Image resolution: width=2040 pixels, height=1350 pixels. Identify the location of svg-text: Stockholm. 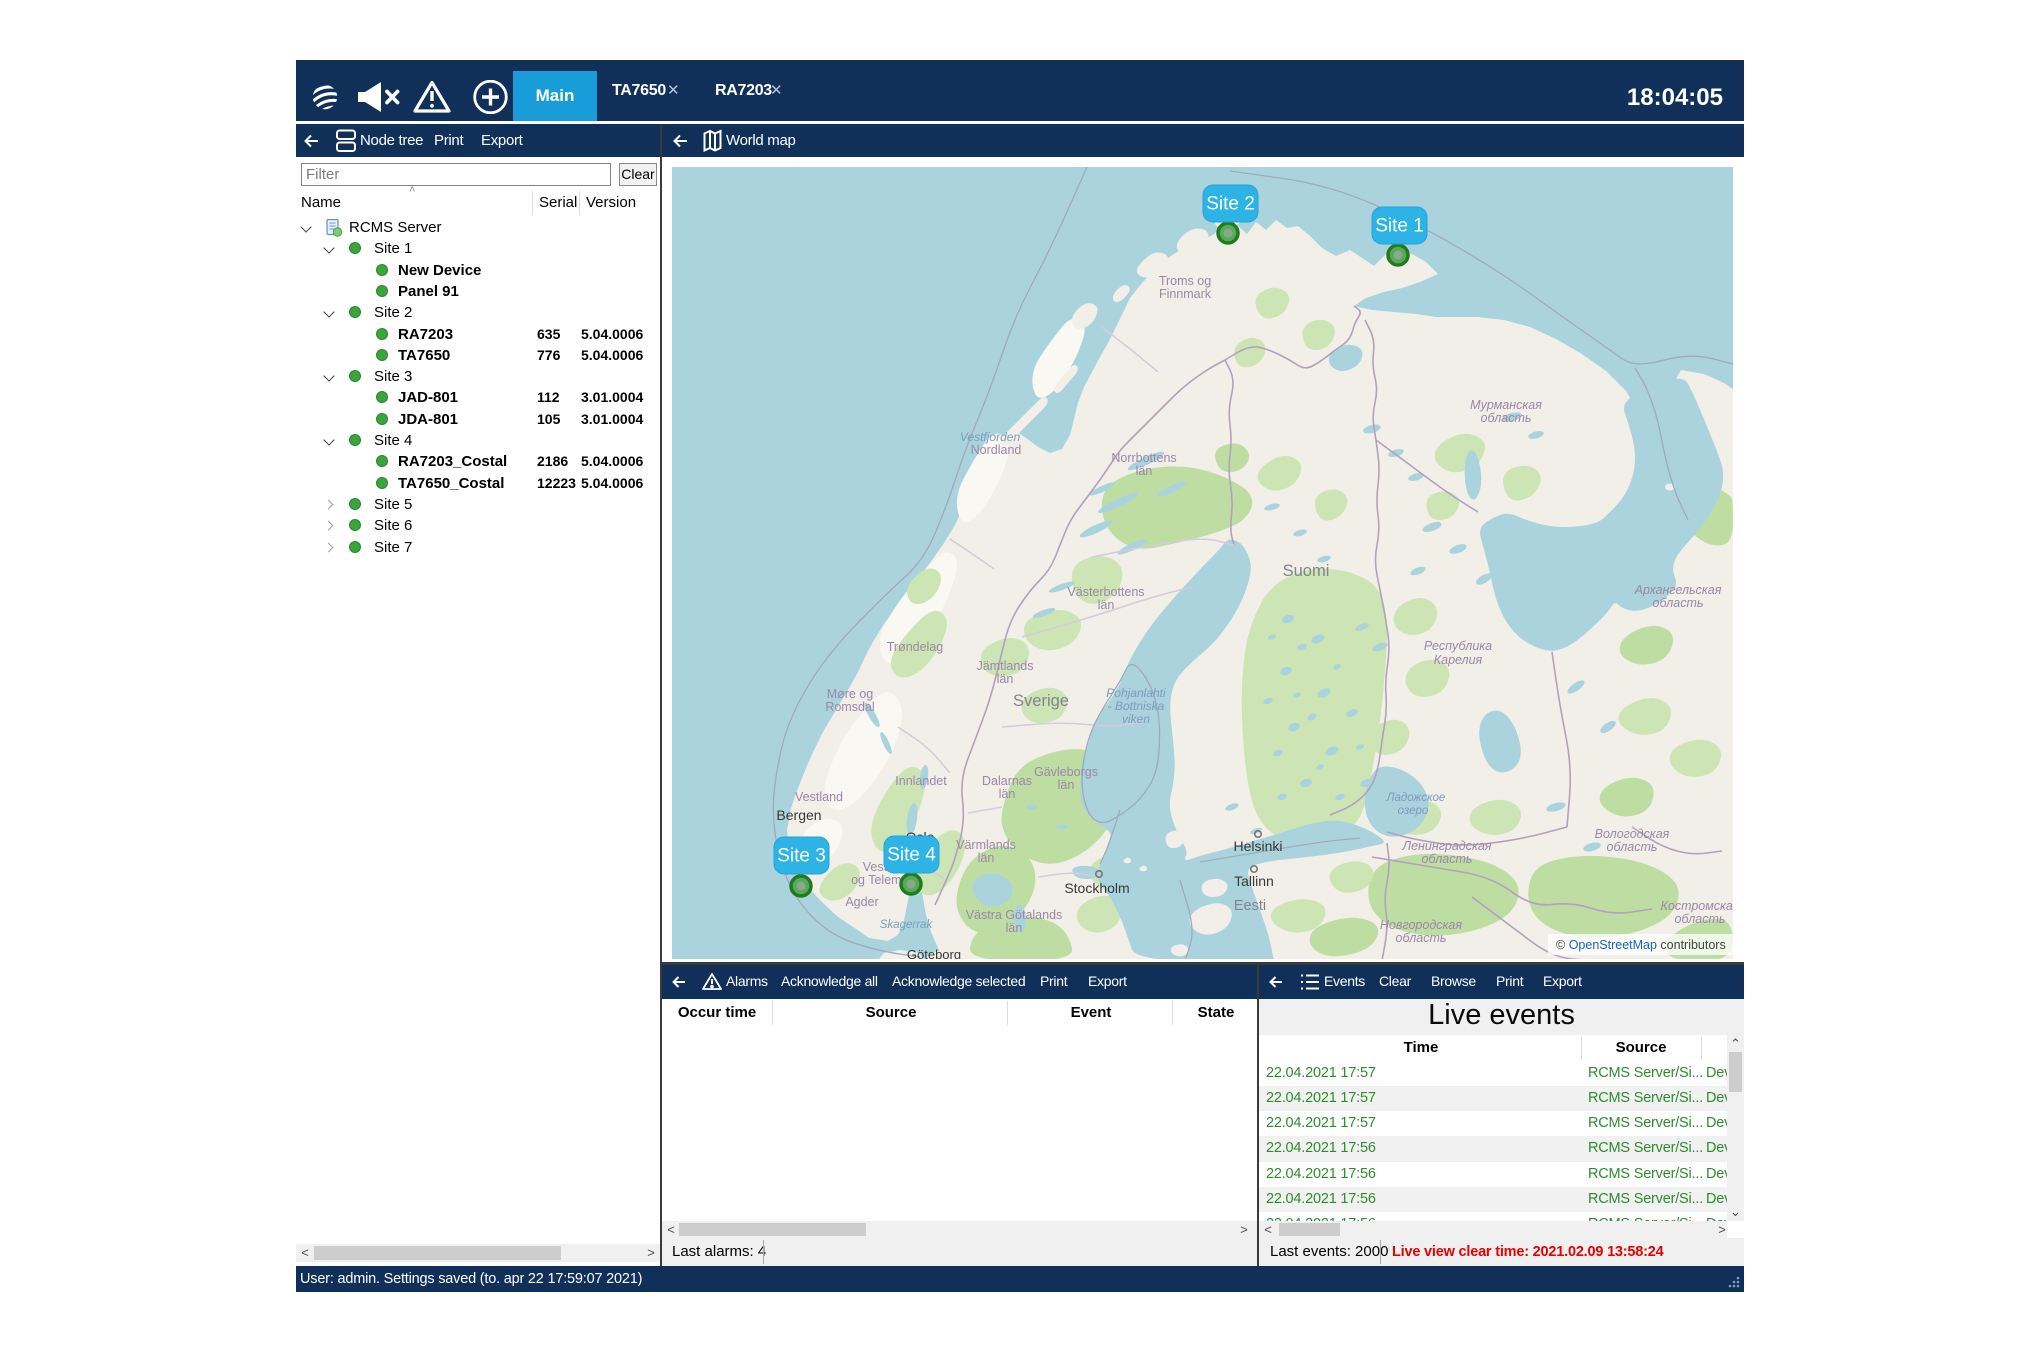
(1096, 888).